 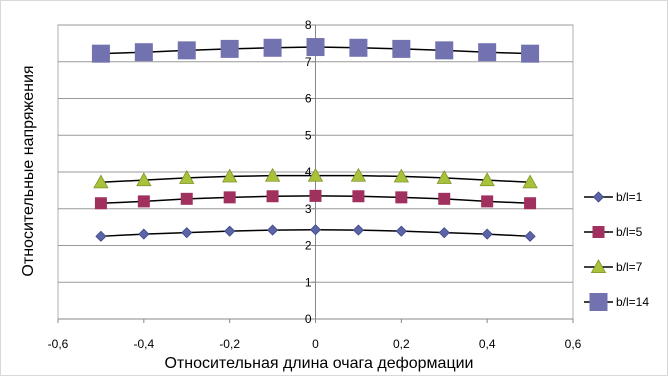 What do you see at coordinates (28, 170) in the screenshot?
I see `y-axis-title: Относительные напряжения` at bounding box center [28, 170].